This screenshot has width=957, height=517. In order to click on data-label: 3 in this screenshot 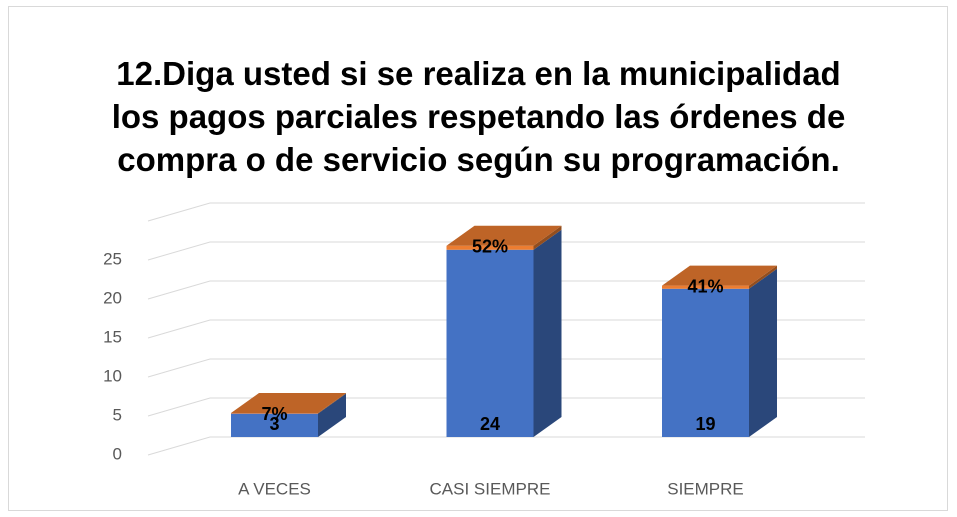, I will do `click(274, 424)`.